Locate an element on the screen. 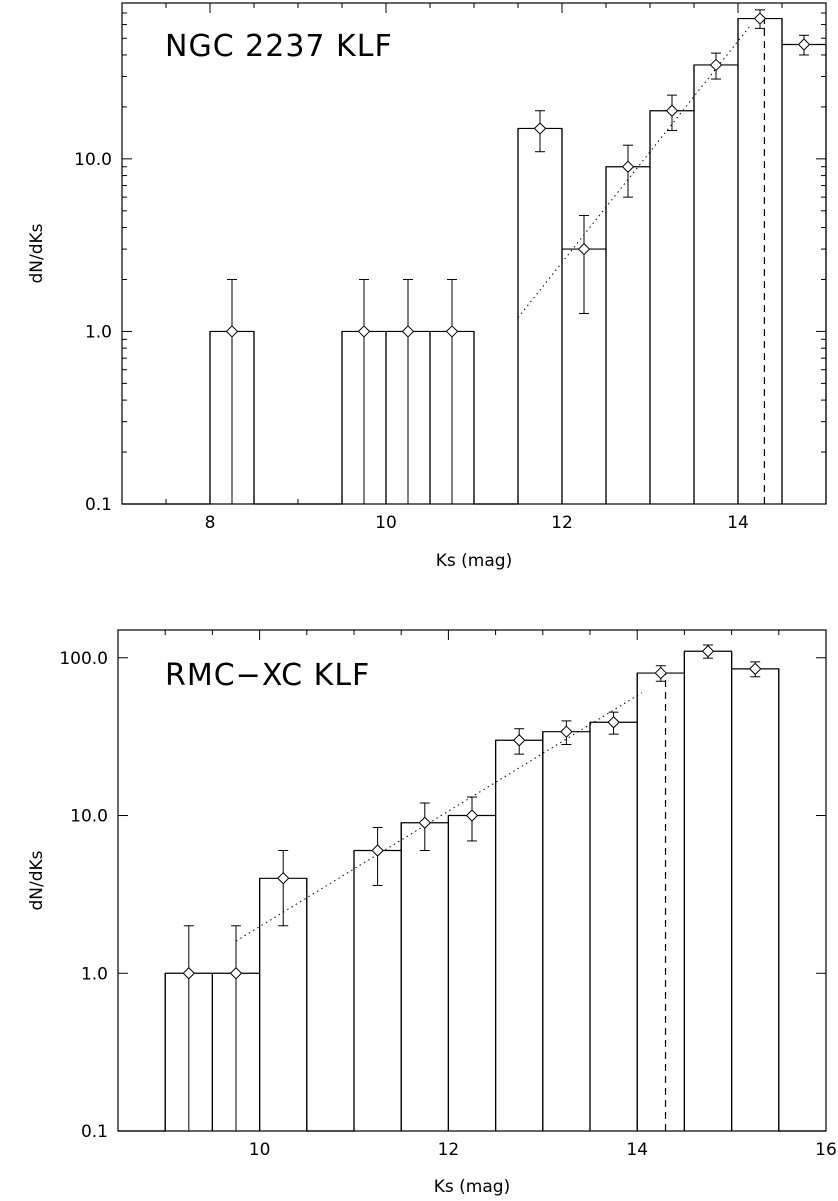 Image resolution: width=838 pixels, height=1201 pixels. panel-title: NGC 2237 KLF is located at coordinates (279, 46).